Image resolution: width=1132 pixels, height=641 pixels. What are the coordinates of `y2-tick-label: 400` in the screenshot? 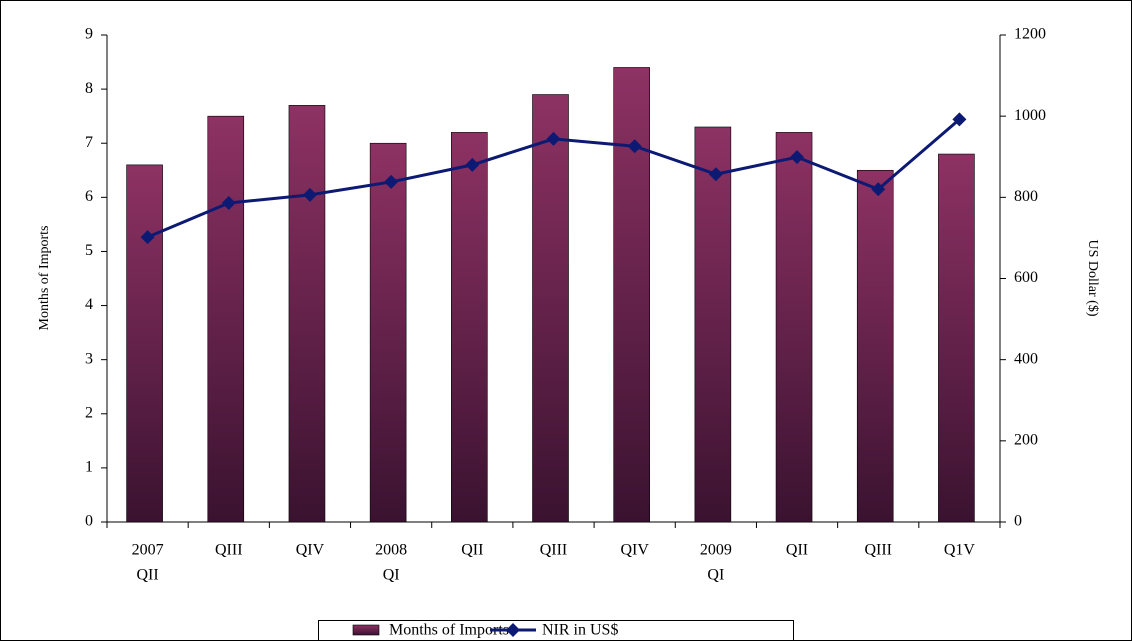 It's located at (1026, 358).